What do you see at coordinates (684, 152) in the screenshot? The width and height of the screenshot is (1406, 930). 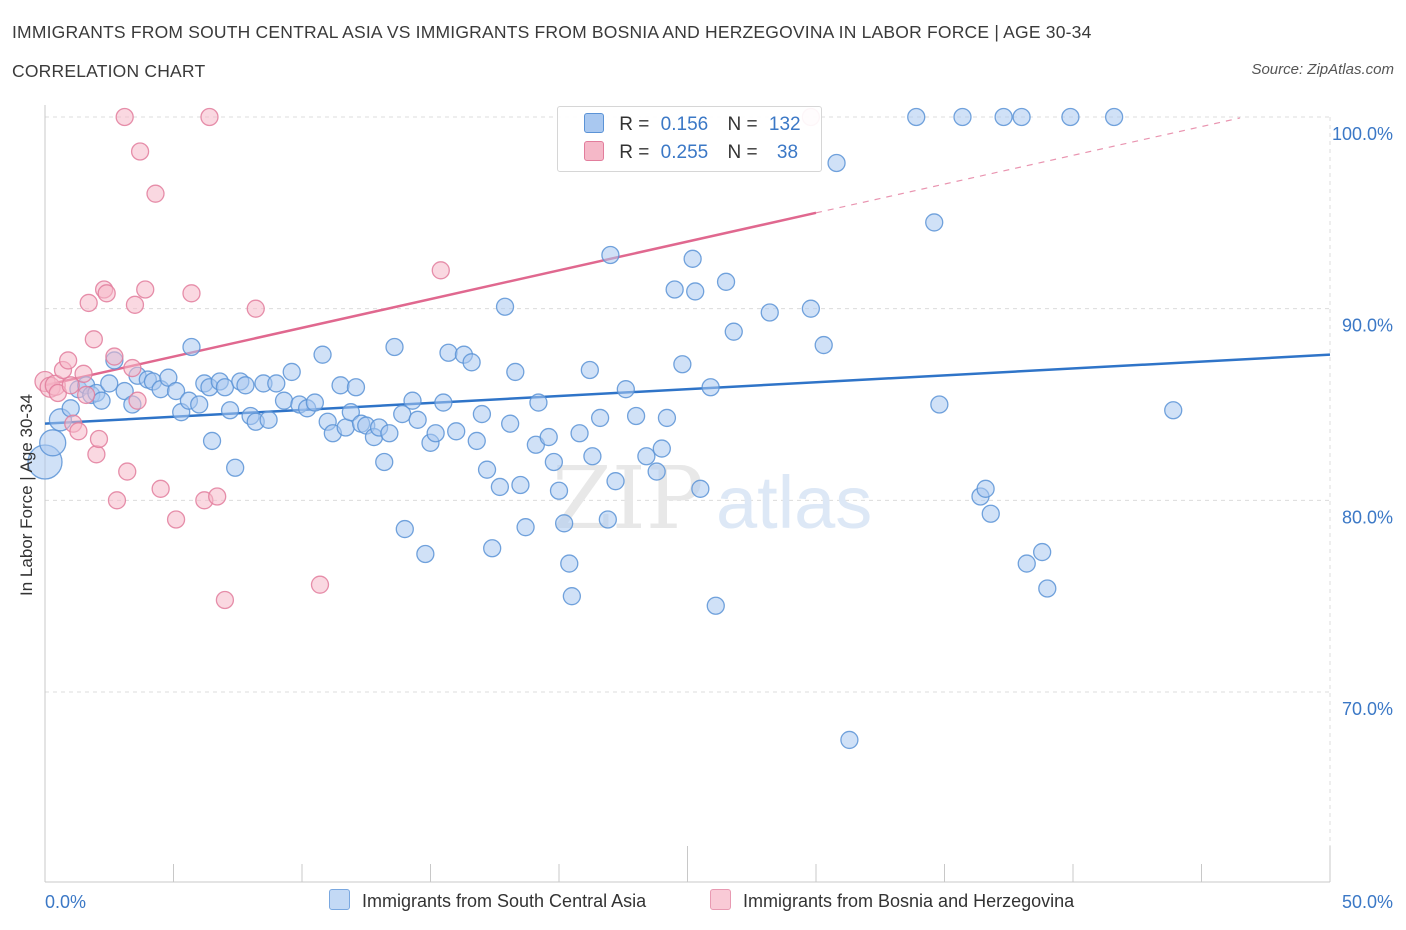 I see `r-value: 0.255` at bounding box center [684, 152].